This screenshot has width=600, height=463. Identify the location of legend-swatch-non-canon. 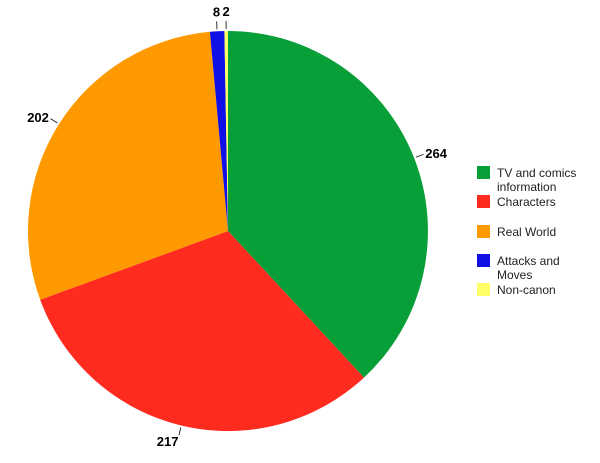
(483, 289).